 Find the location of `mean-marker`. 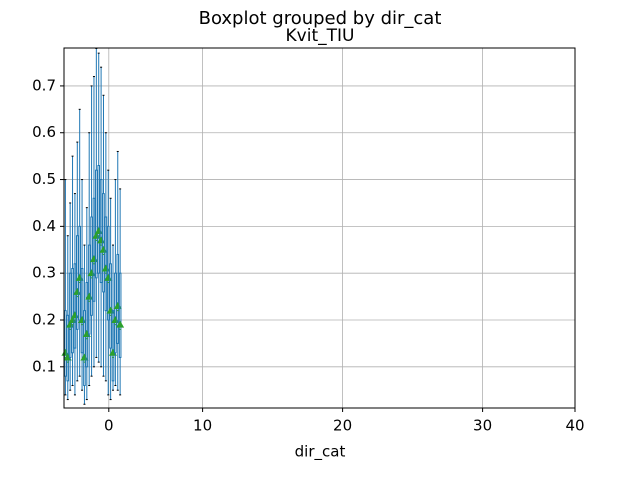

mean-marker is located at coordinates (120, 324).